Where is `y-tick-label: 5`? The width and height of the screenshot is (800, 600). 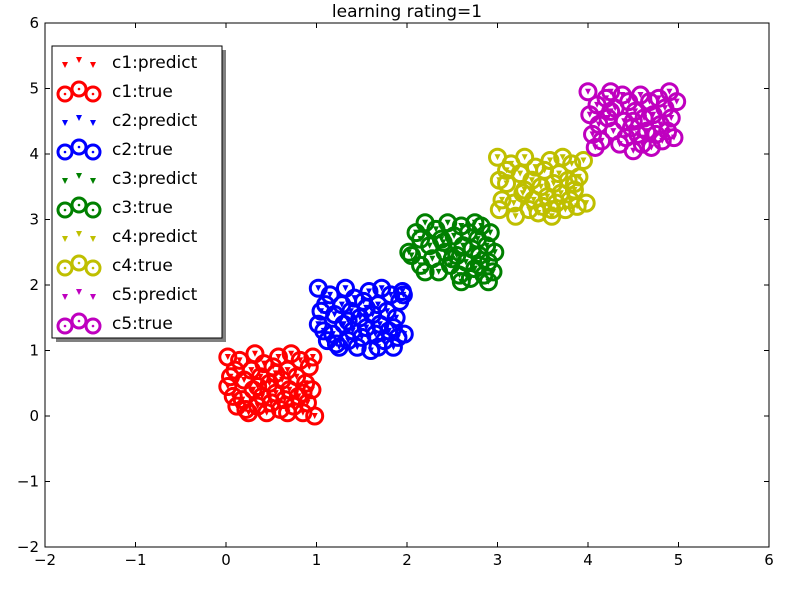 y-tick-label: 5 is located at coordinates (34, 89).